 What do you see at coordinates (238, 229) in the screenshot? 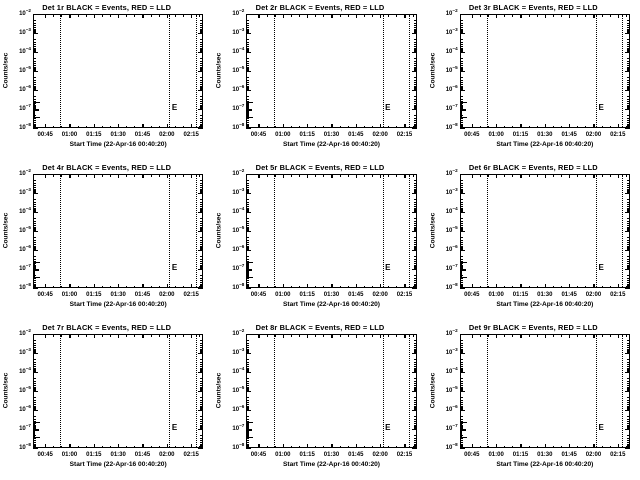
I see `y-tick-label: 10⁻⁵` at bounding box center [238, 229].